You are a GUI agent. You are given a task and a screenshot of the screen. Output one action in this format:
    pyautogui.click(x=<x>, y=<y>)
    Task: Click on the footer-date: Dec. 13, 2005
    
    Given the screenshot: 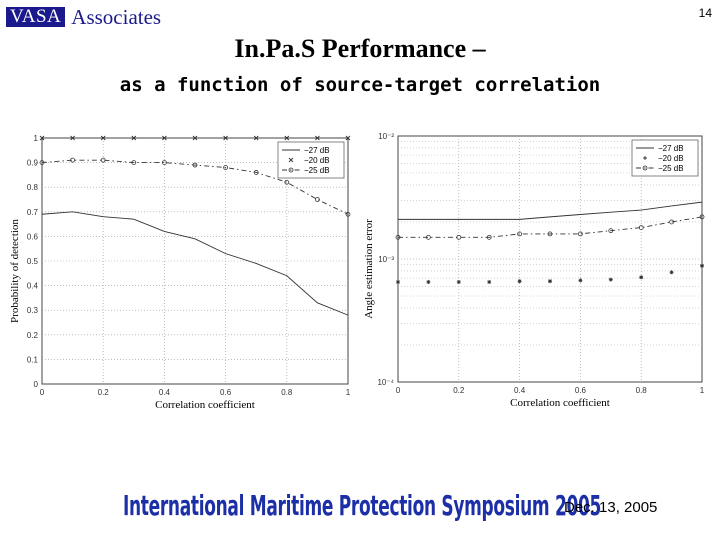 What is the action you would take?
    pyautogui.click(x=611, y=507)
    